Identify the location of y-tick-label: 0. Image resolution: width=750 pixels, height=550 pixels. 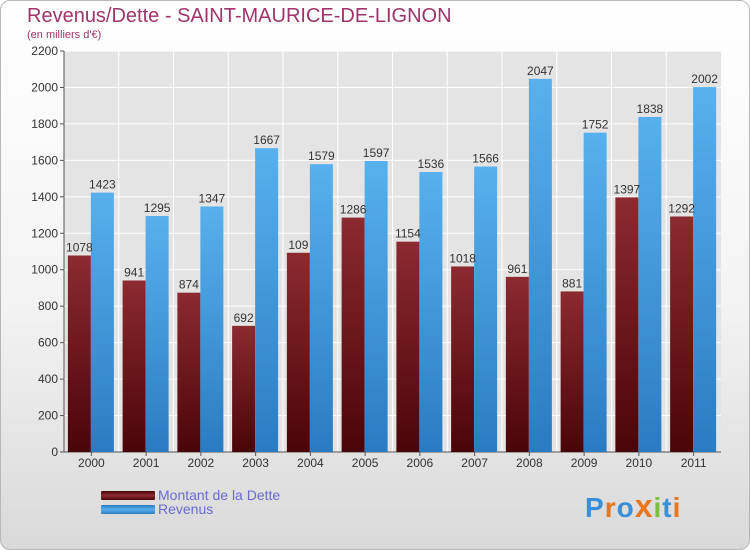
(54, 452).